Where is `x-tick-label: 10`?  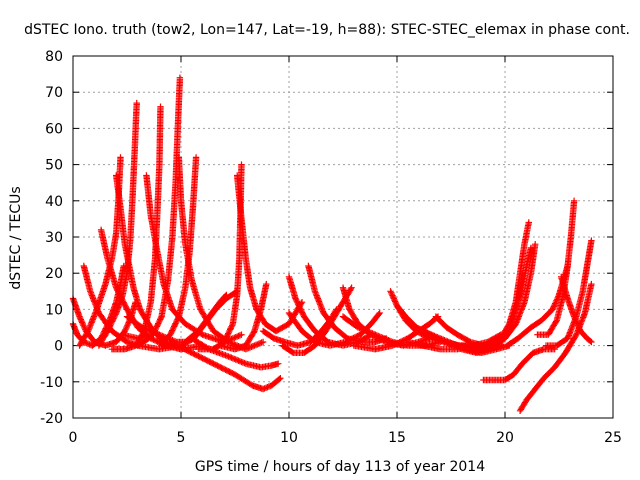
x-tick-label: 10 is located at coordinates (289, 438).